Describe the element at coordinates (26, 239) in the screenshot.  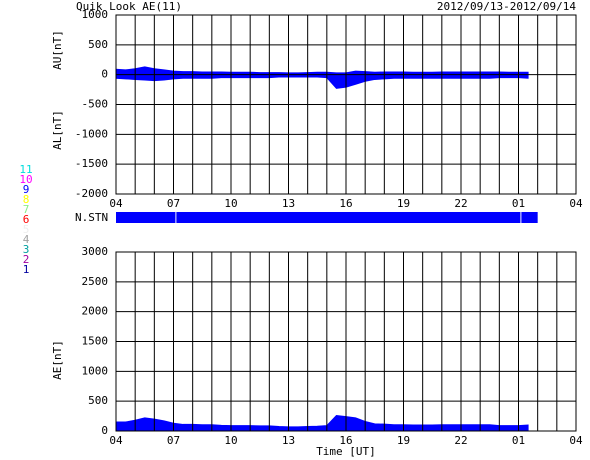
I see `station-number: 4` at that location.